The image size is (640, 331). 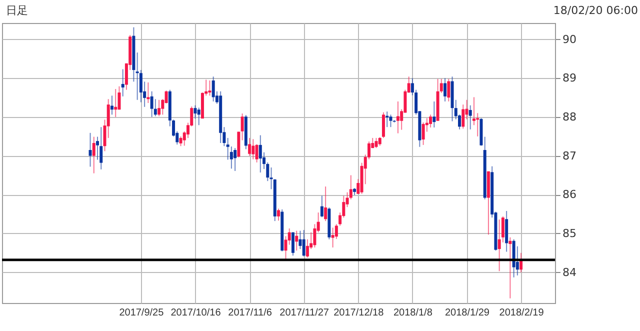 I want to click on y-tick-label: 90, so click(x=569, y=39).